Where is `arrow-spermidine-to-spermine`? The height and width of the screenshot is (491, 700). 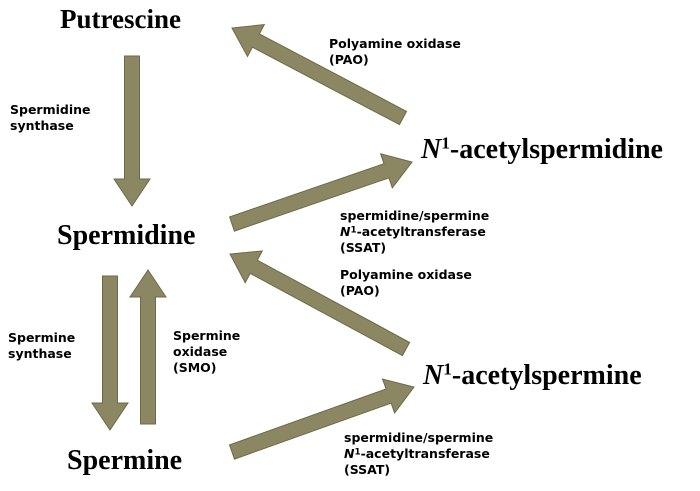
arrow-spermidine-to-spermine is located at coordinates (110, 353).